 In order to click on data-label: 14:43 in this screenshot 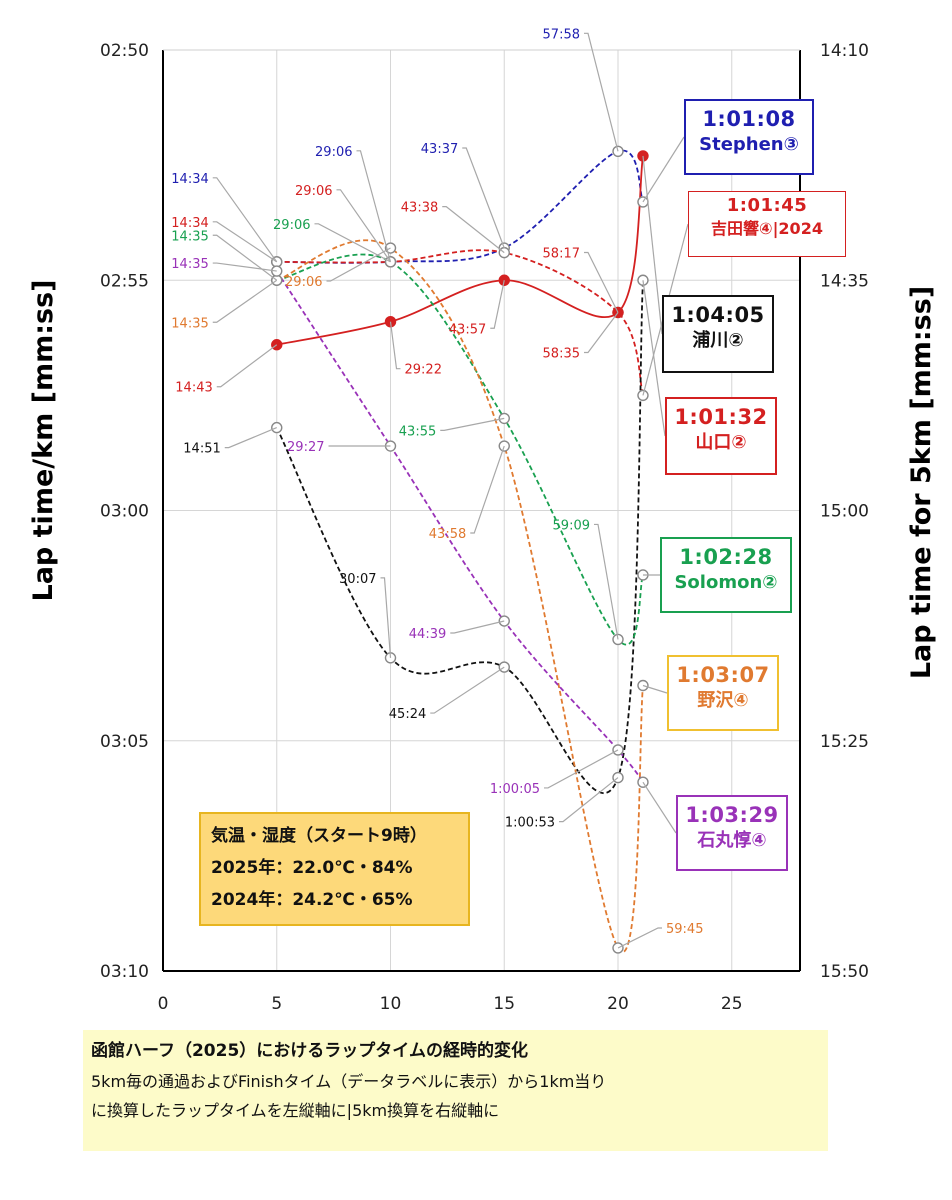, I will do `click(193, 388)`.